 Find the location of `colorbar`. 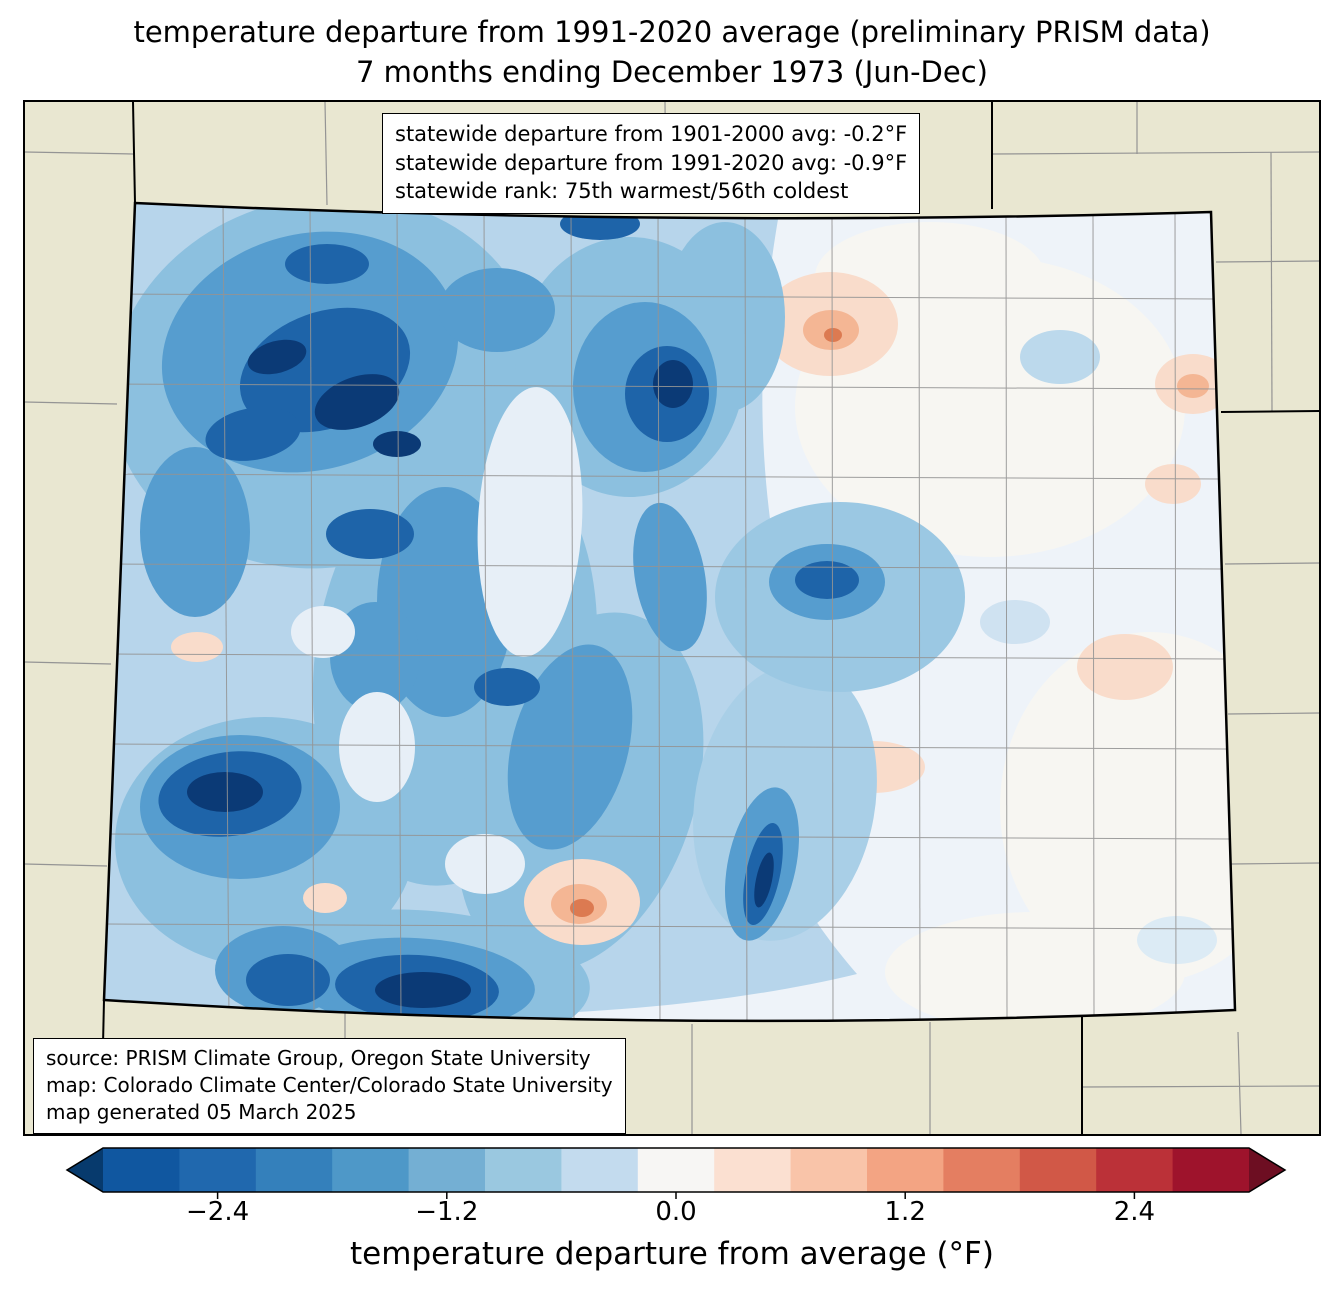

colorbar is located at coordinates (676, 1174).